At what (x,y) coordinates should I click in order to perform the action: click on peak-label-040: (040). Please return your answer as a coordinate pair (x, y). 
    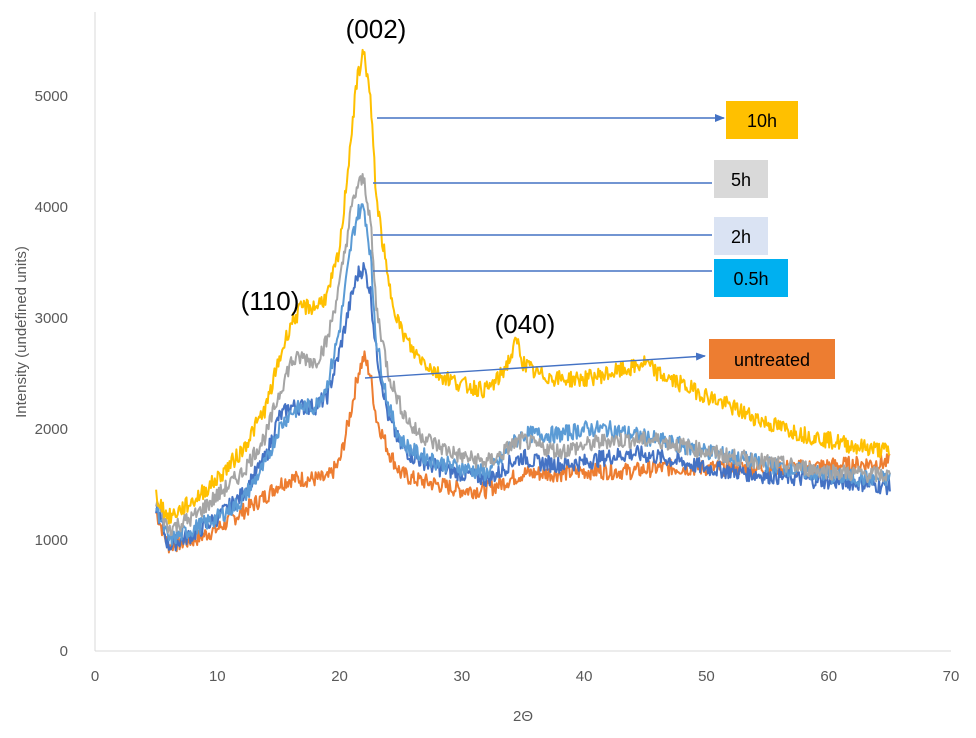
    Looking at the image, I should click on (525, 324).